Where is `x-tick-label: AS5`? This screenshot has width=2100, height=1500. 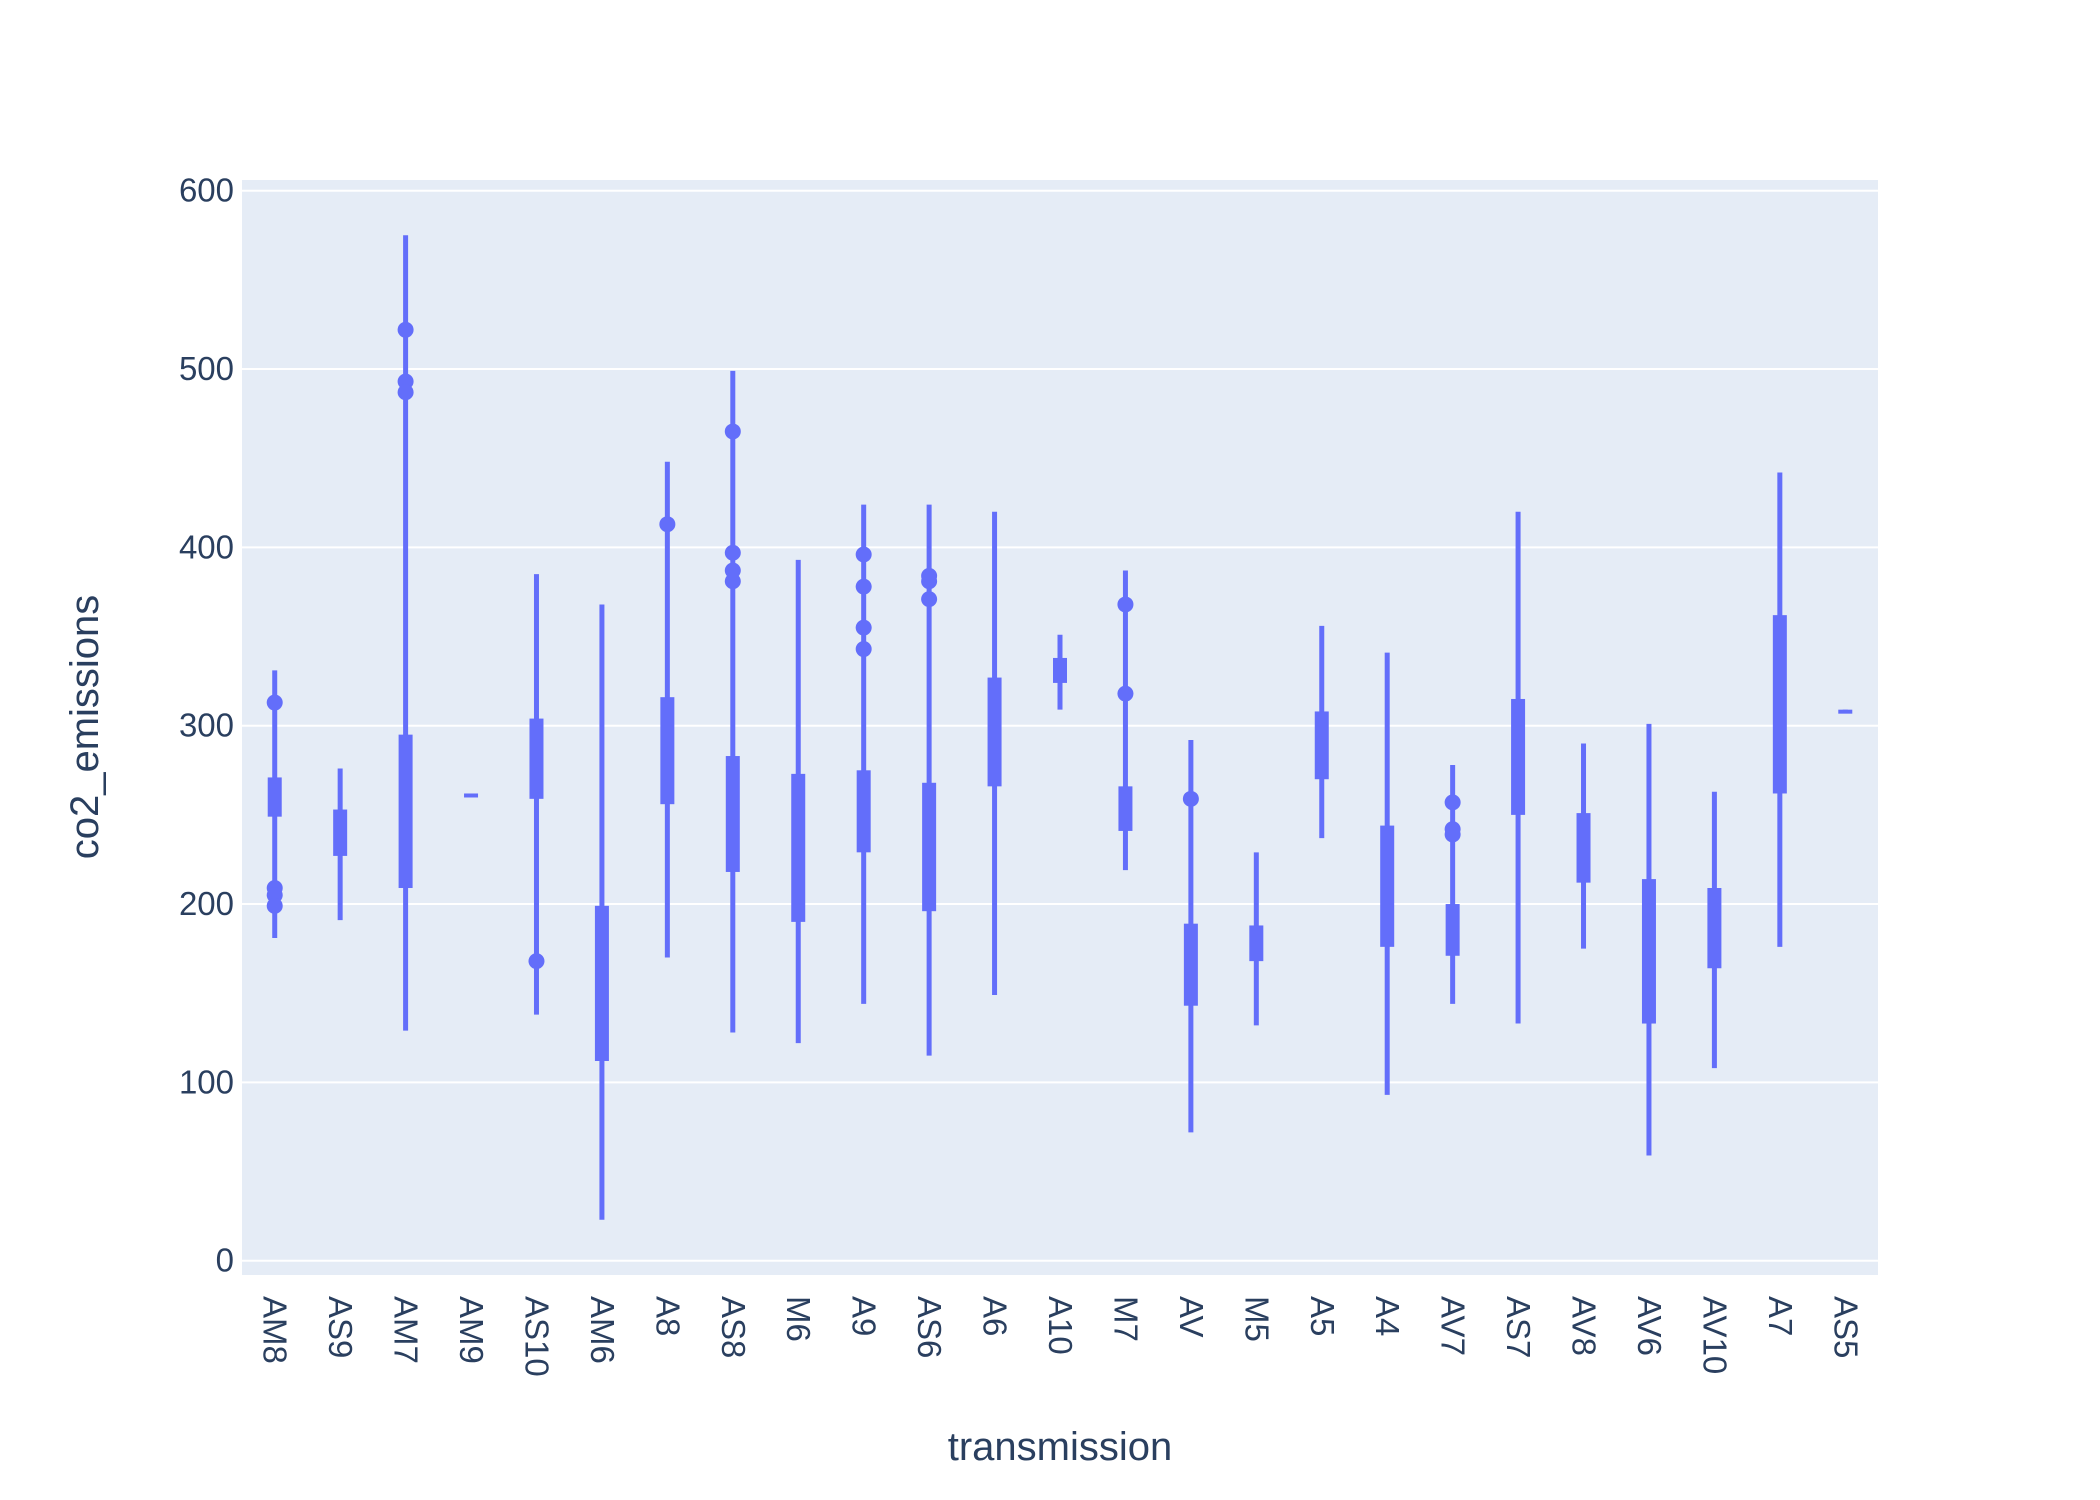
x-tick-label: AS5 is located at coordinates (1845, 1327).